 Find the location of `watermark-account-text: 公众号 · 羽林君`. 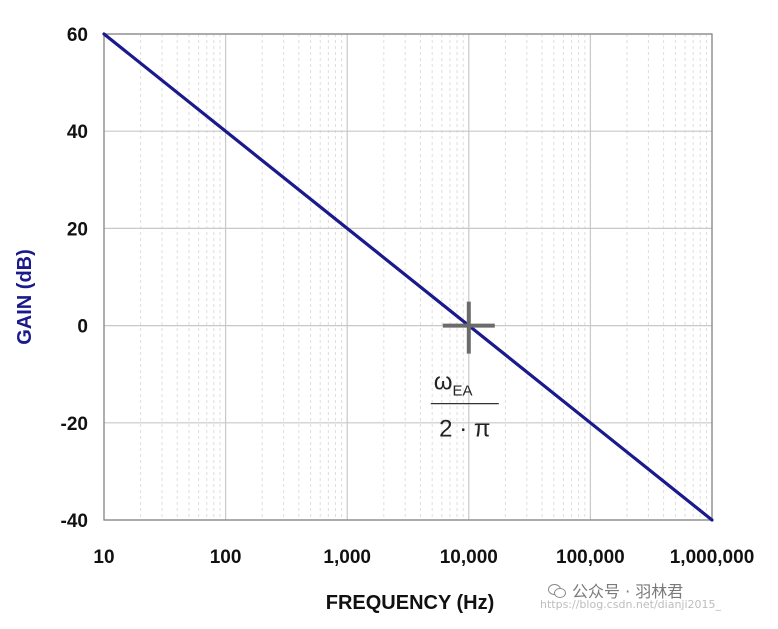

watermark-account-text: 公众号 · 羽林君 is located at coordinates (628, 591).